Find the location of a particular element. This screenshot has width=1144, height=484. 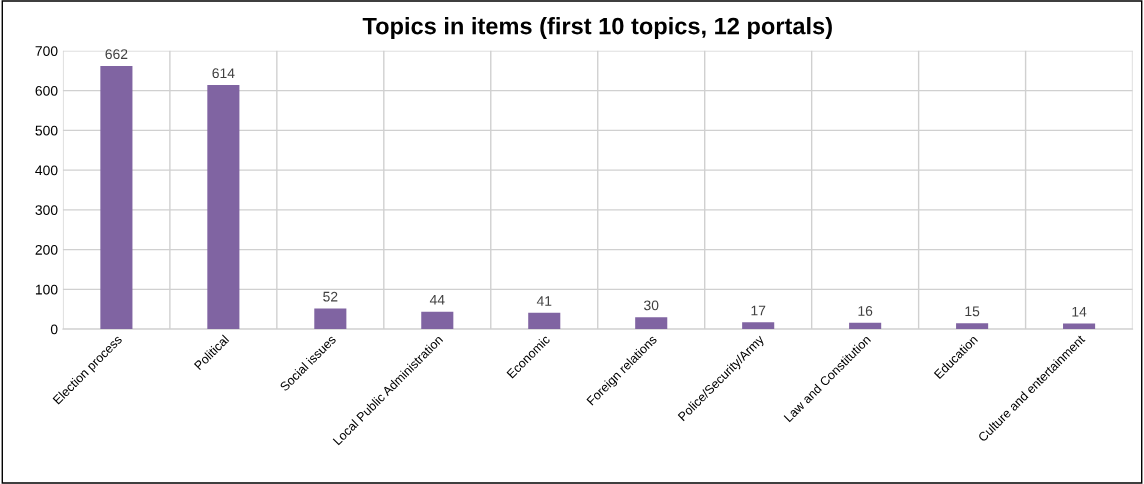

y-tick-label: 500 is located at coordinates (46, 130).